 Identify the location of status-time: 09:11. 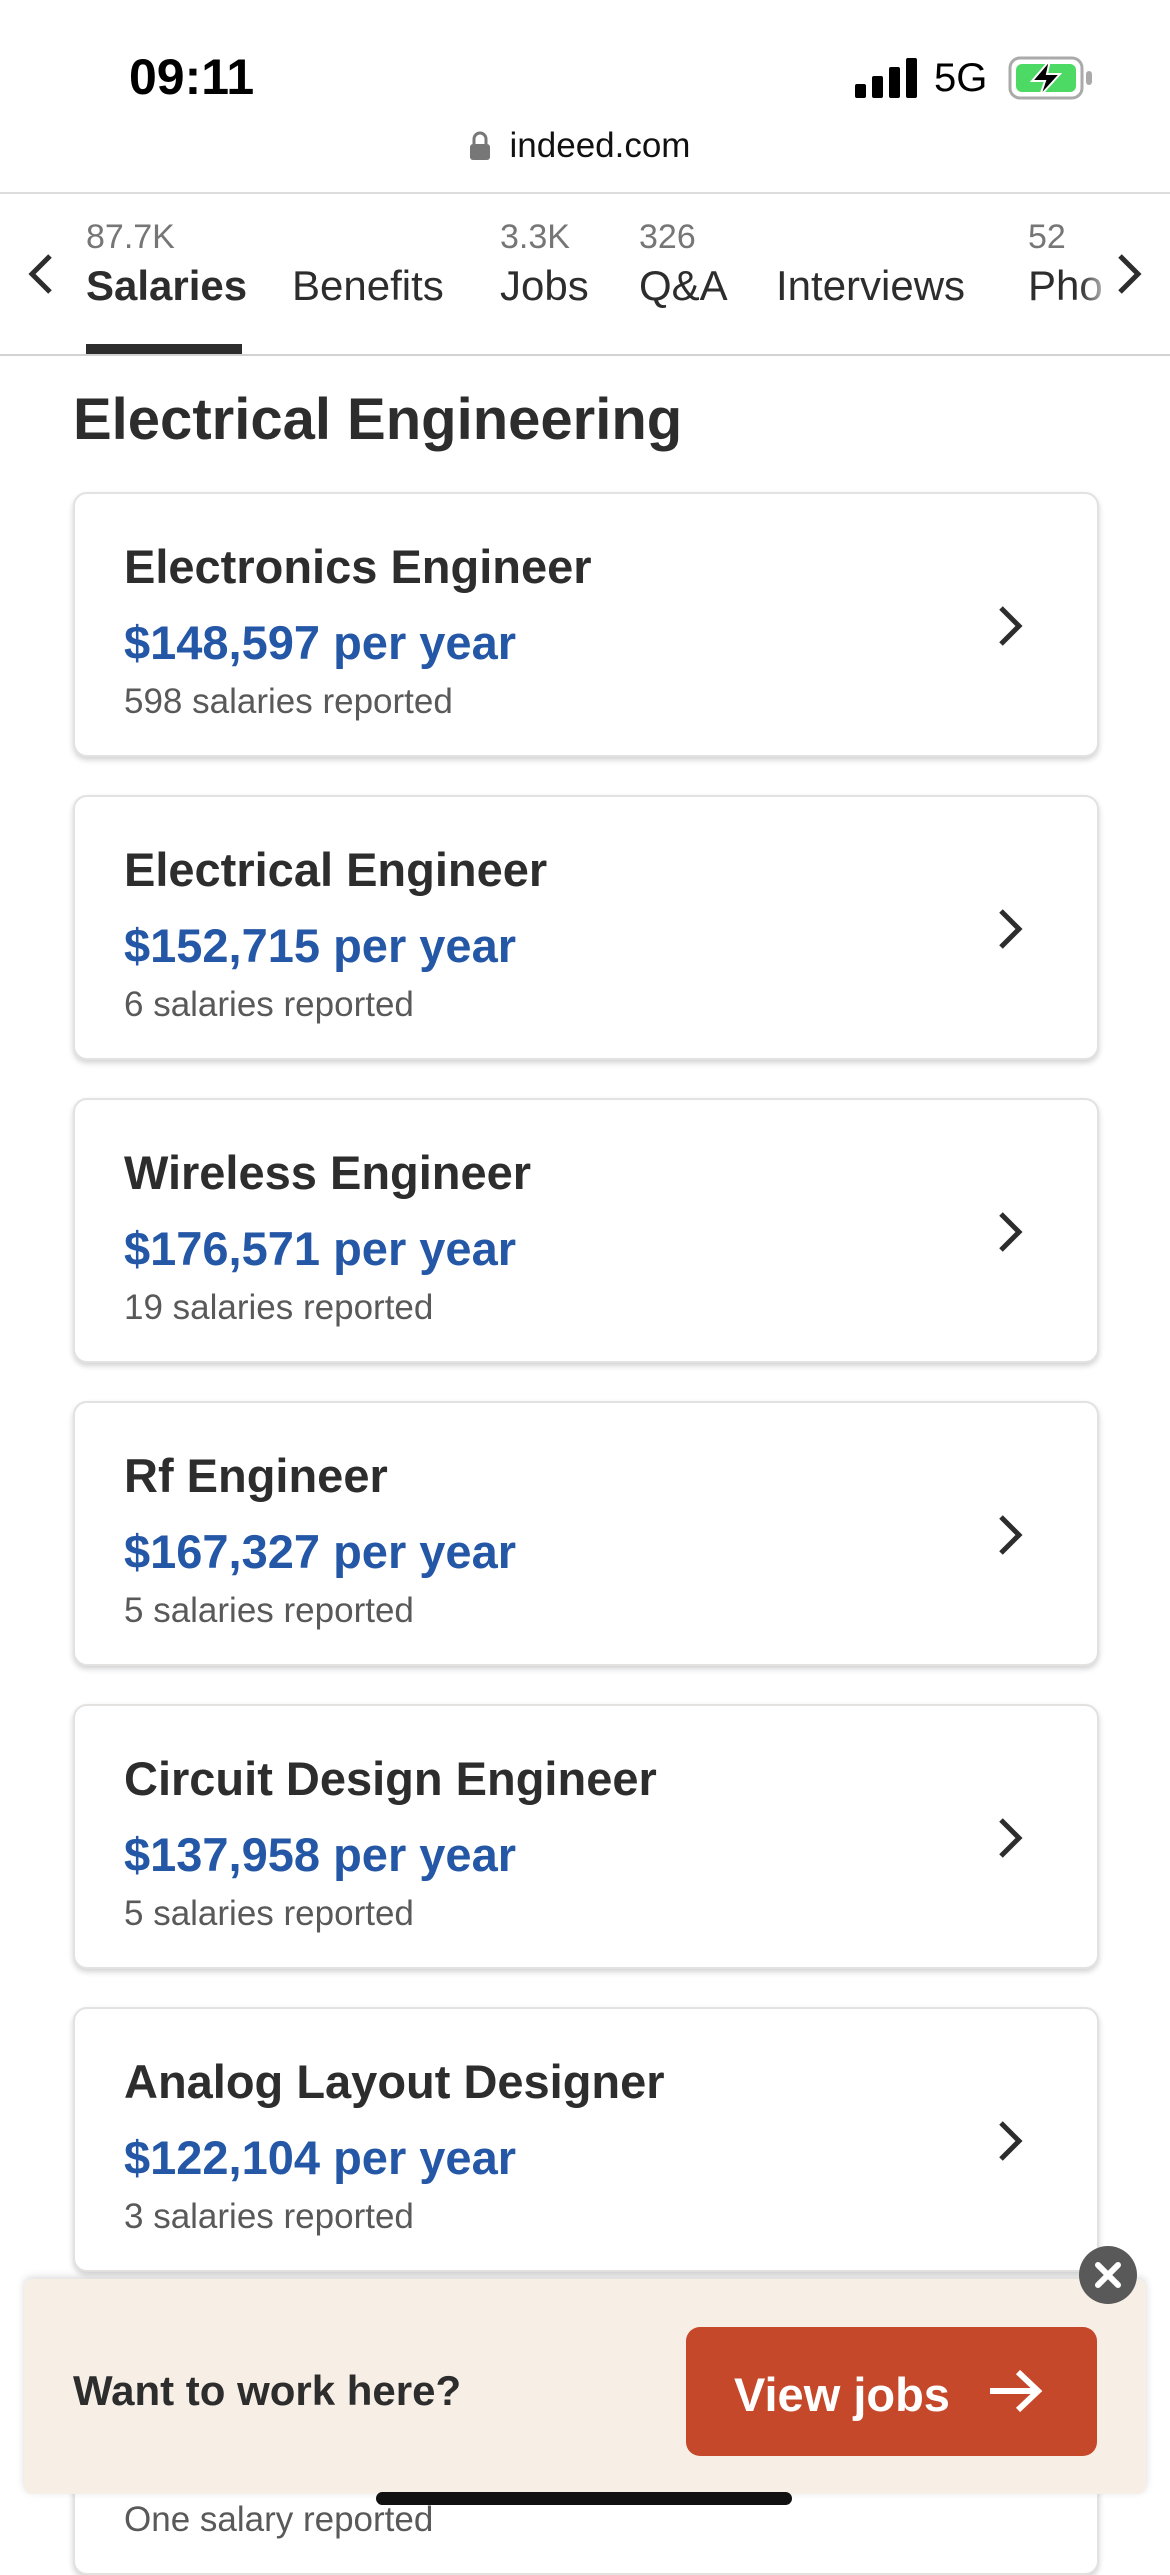
(192, 77).